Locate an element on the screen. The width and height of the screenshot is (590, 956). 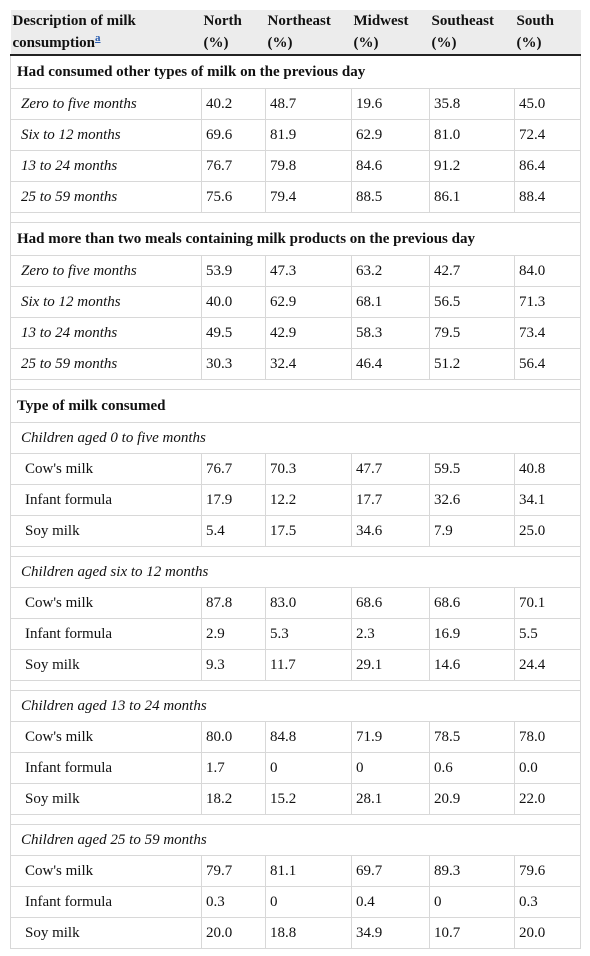
group-title: Children aged six to 12 months is located at coordinates (295, 572).